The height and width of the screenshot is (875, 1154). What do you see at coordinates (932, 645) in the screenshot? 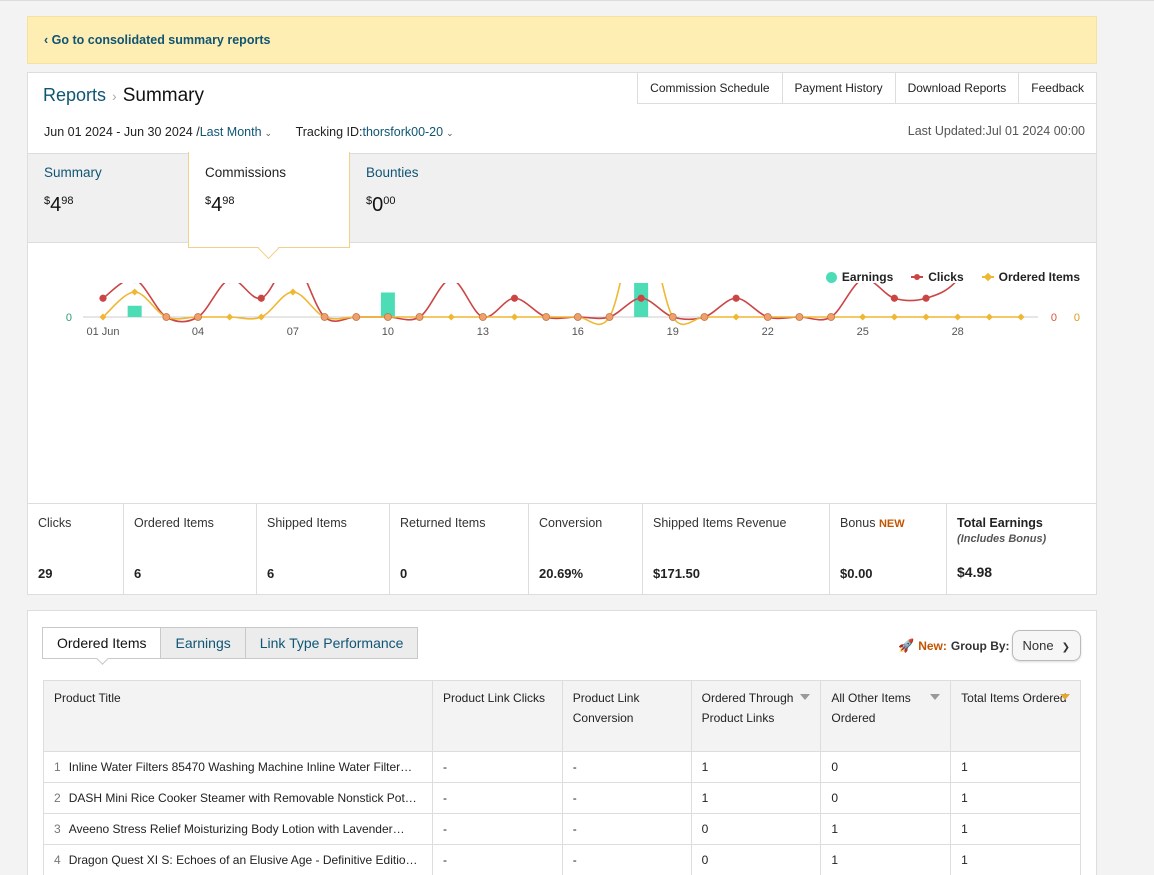
I see `new-label: New:` at bounding box center [932, 645].